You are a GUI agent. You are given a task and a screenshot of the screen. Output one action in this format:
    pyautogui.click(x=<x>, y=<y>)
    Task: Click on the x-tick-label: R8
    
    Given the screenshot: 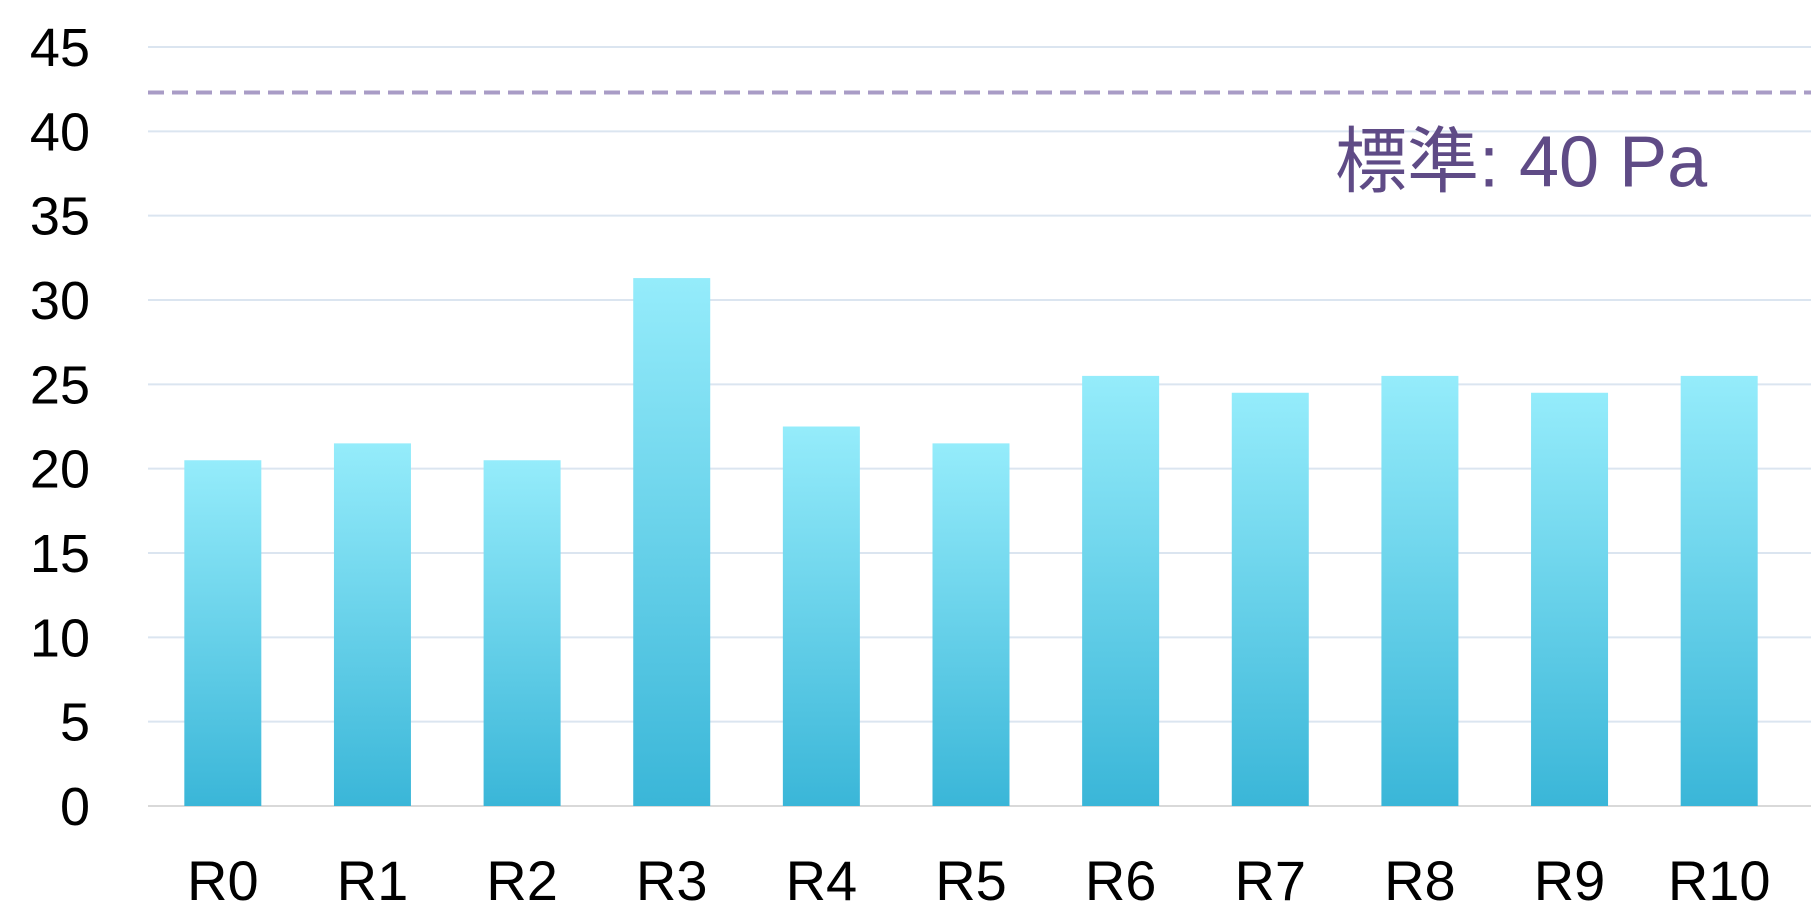 What is the action you would take?
    pyautogui.click(x=1420, y=879)
    